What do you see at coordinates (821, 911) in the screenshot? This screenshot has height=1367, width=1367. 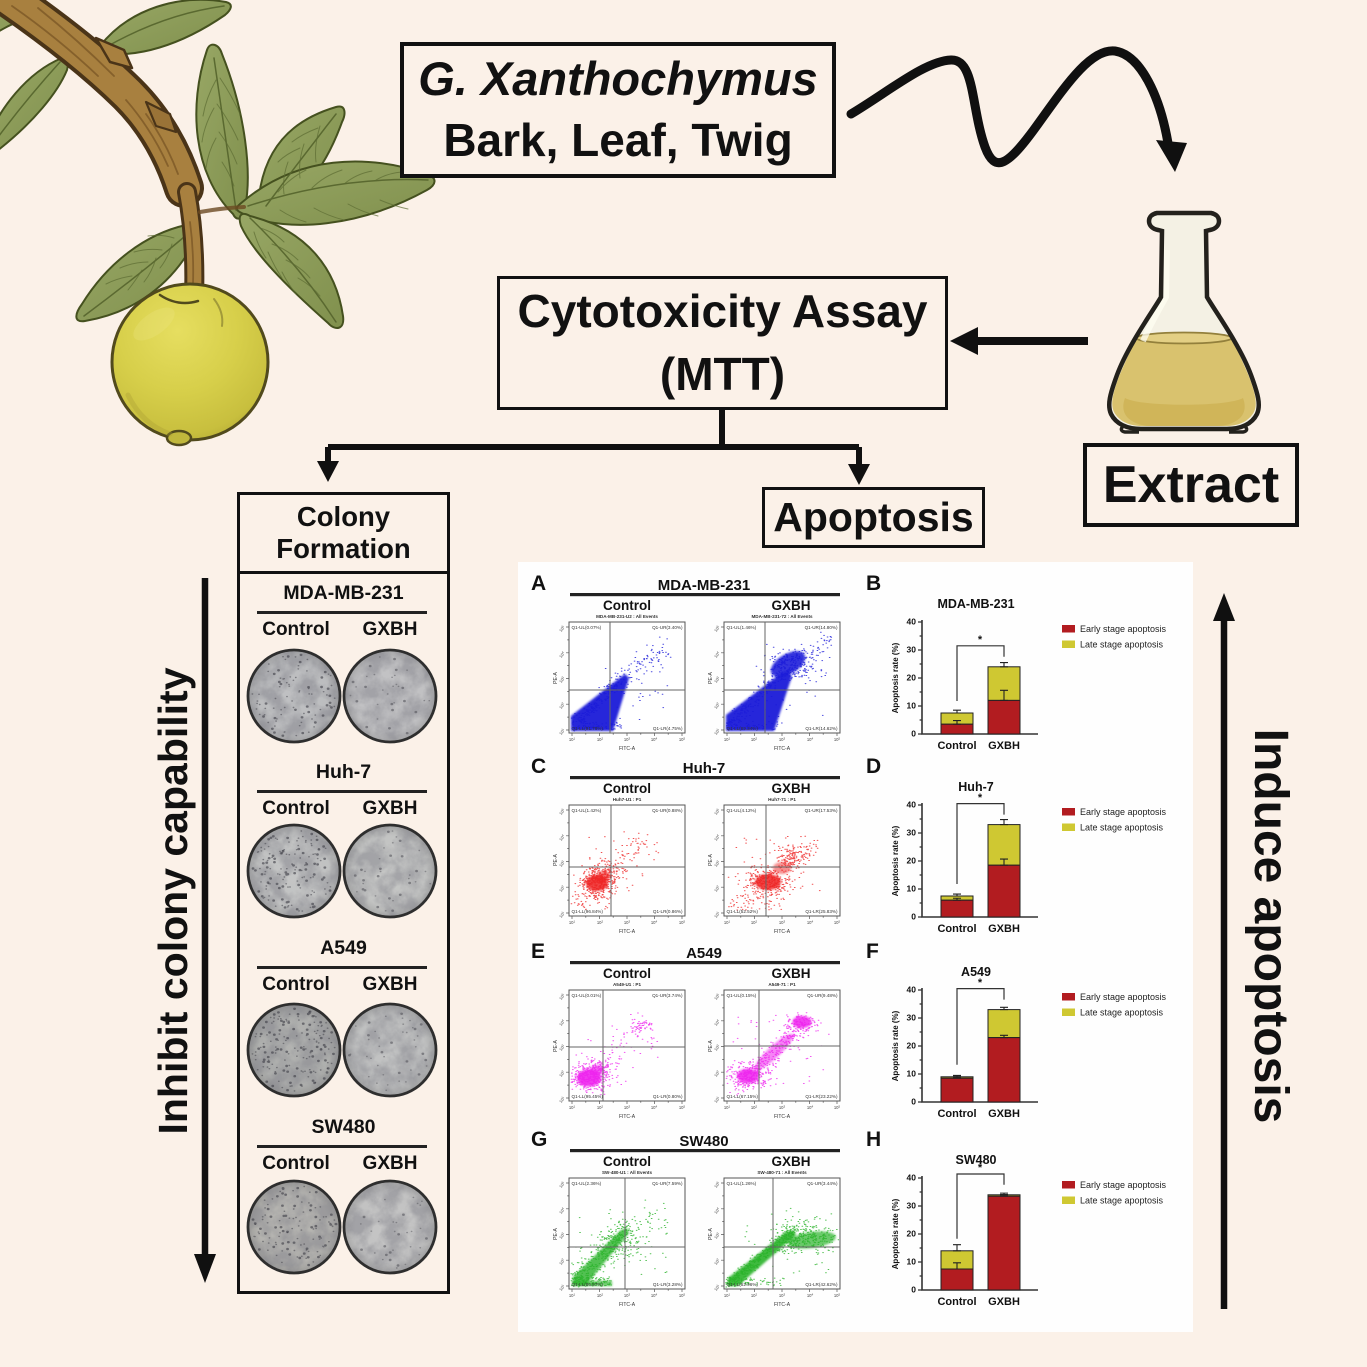 I see `svg-text: Q1-LR(25.83%)` at bounding box center [821, 911].